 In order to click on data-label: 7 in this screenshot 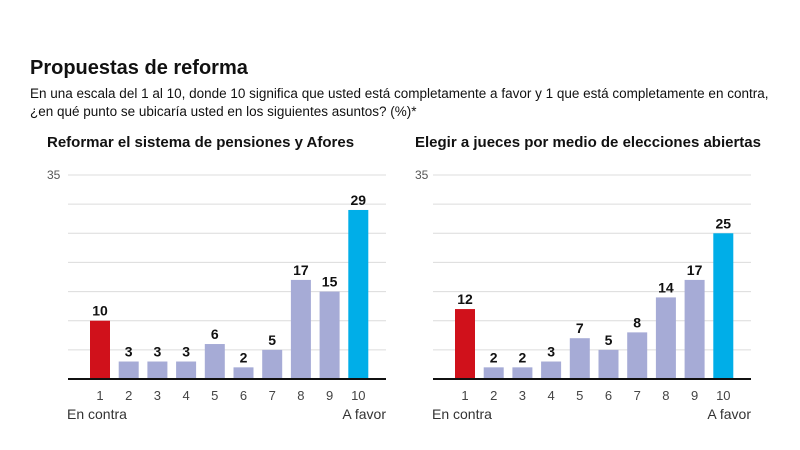, I will do `click(580, 328)`.